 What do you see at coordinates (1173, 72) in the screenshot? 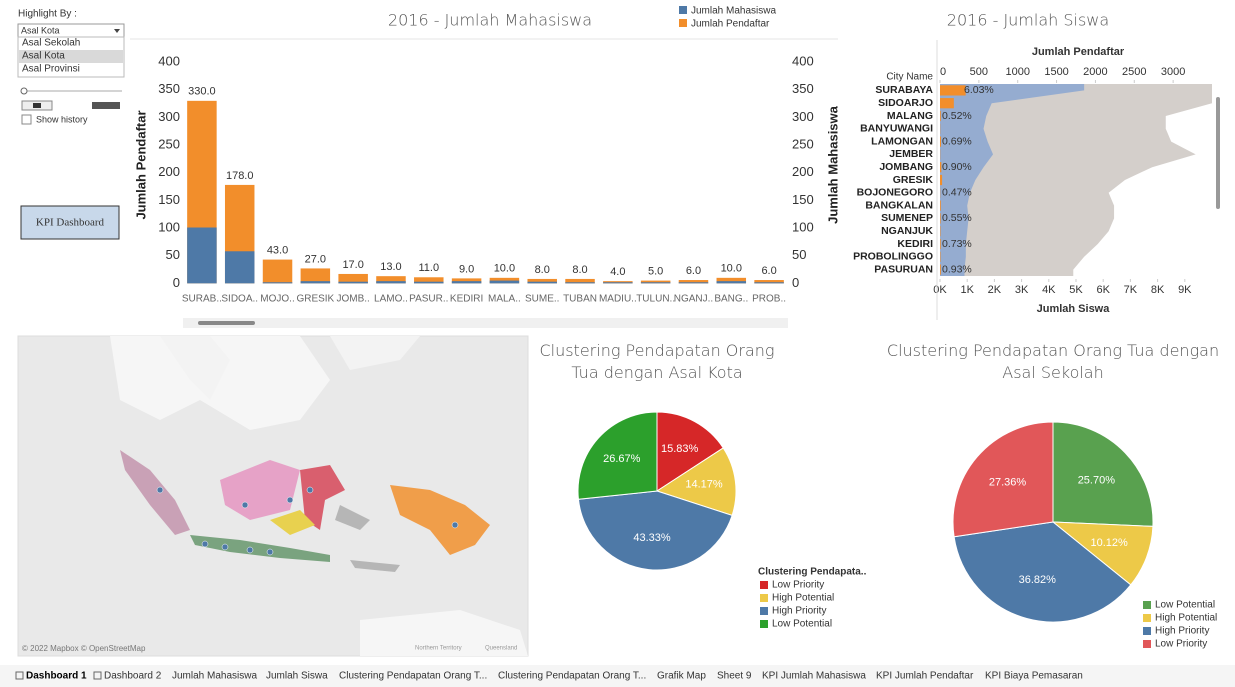
I see `x2-tick-label: 3000` at bounding box center [1173, 72].